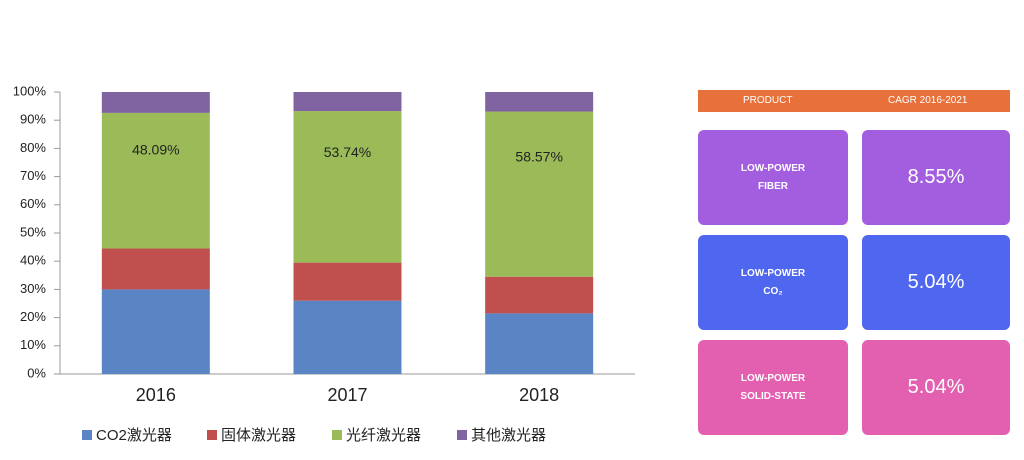 The width and height of the screenshot is (1024, 460). Describe the element at coordinates (773, 282) in the screenshot. I see `product-cell: LOW-POWER CO₂` at that location.